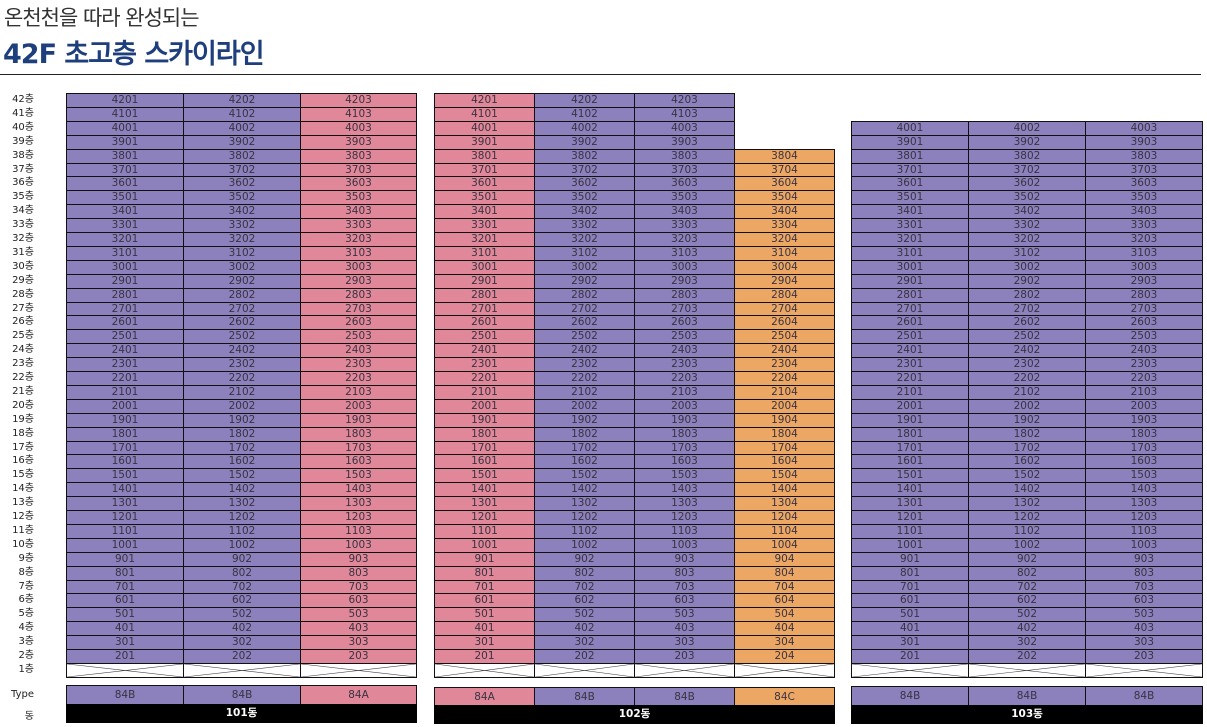  Describe the element at coordinates (23, 252) in the screenshot. I see `floor-label: 31층` at that location.